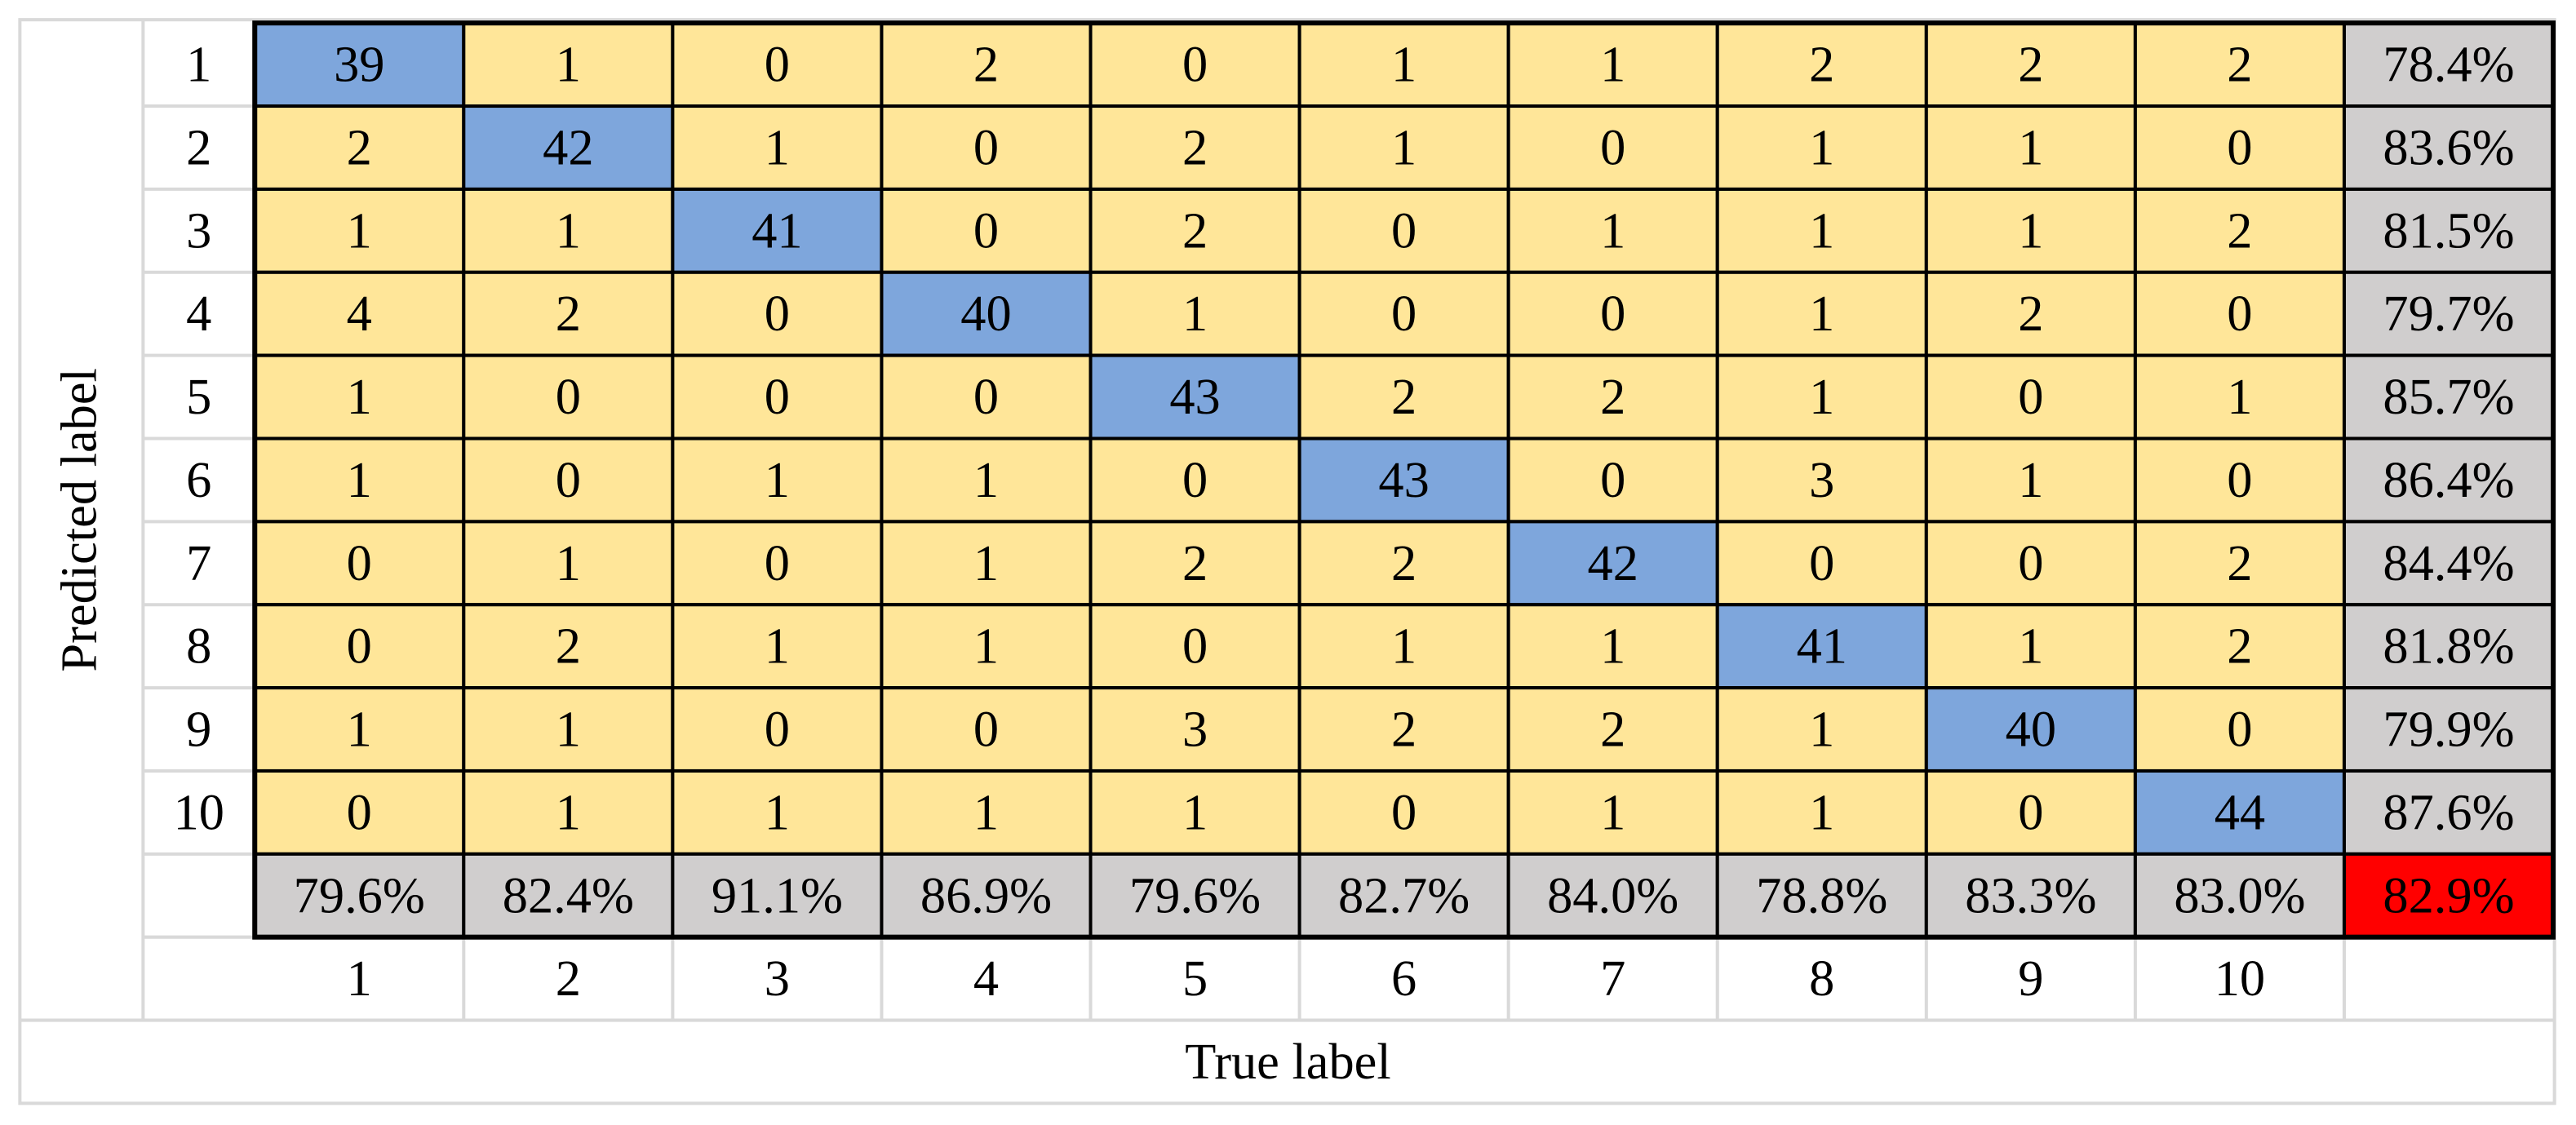 The image size is (2576, 1125). What do you see at coordinates (2448, 314) in the screenshot?
I see `row-accuracy: 79.7%` at bounding box center [2448, 314].